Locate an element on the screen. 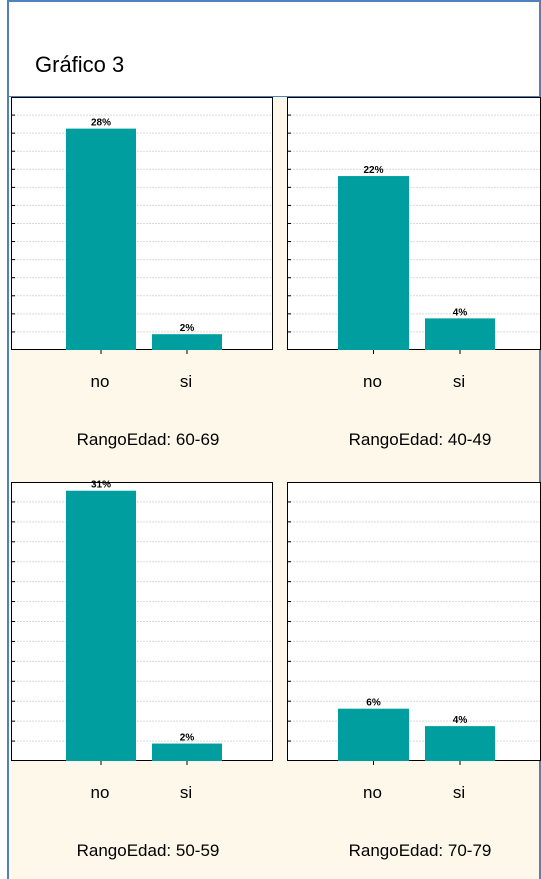  figure-title: Gráfico 3 is located at coordinates (80, 64).